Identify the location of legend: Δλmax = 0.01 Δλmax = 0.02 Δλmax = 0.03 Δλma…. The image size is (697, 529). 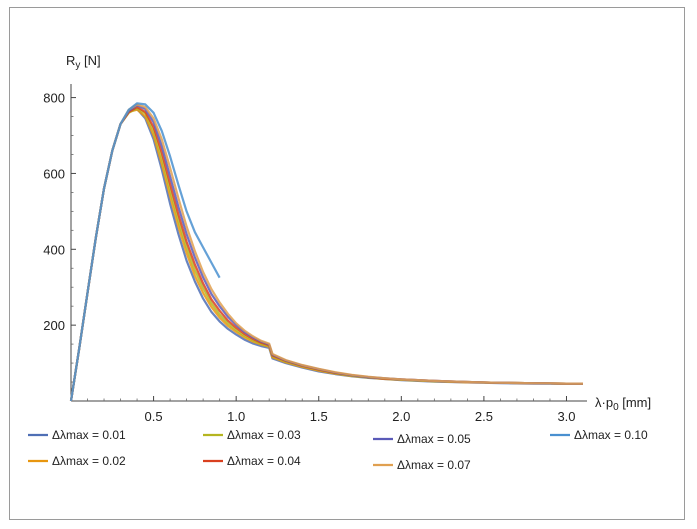
(338, 450).